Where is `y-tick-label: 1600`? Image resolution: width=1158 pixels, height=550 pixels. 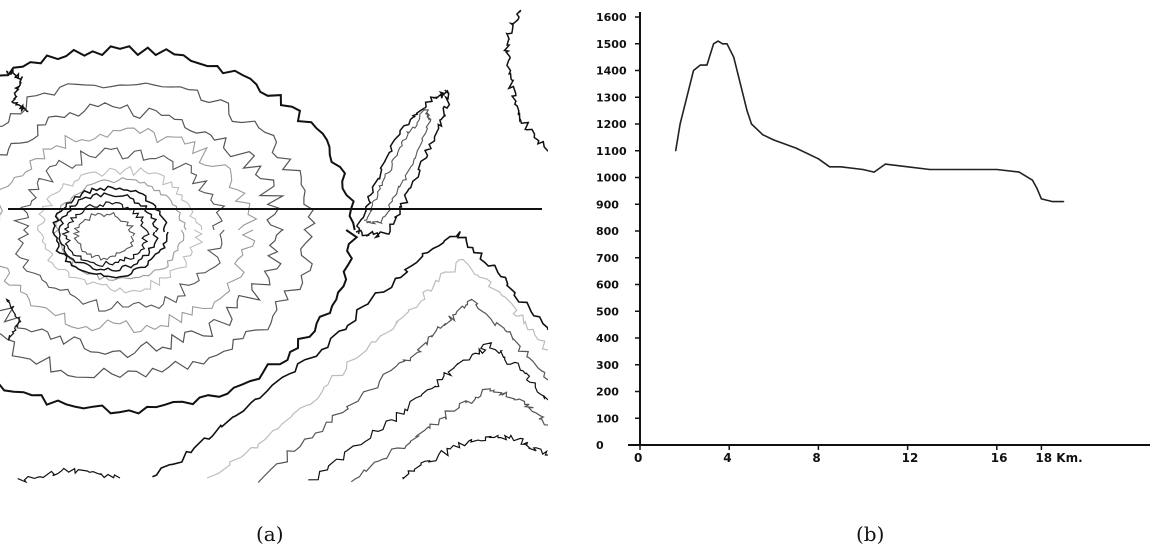
y-tick-label: 1600 is located at coordinates (611, 17).